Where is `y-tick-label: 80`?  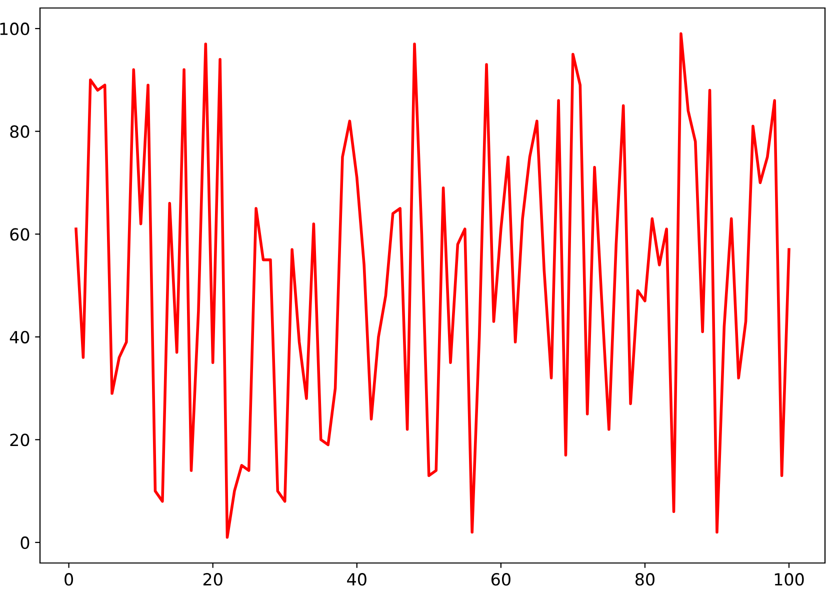
y-tick-label: 80 is located at coordinates (20, 131).